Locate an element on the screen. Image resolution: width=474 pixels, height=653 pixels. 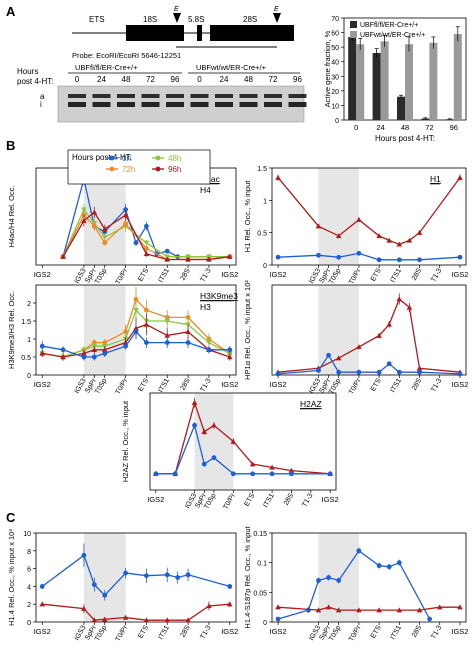
panel-label-c: C is located at coordinates (11, 517).